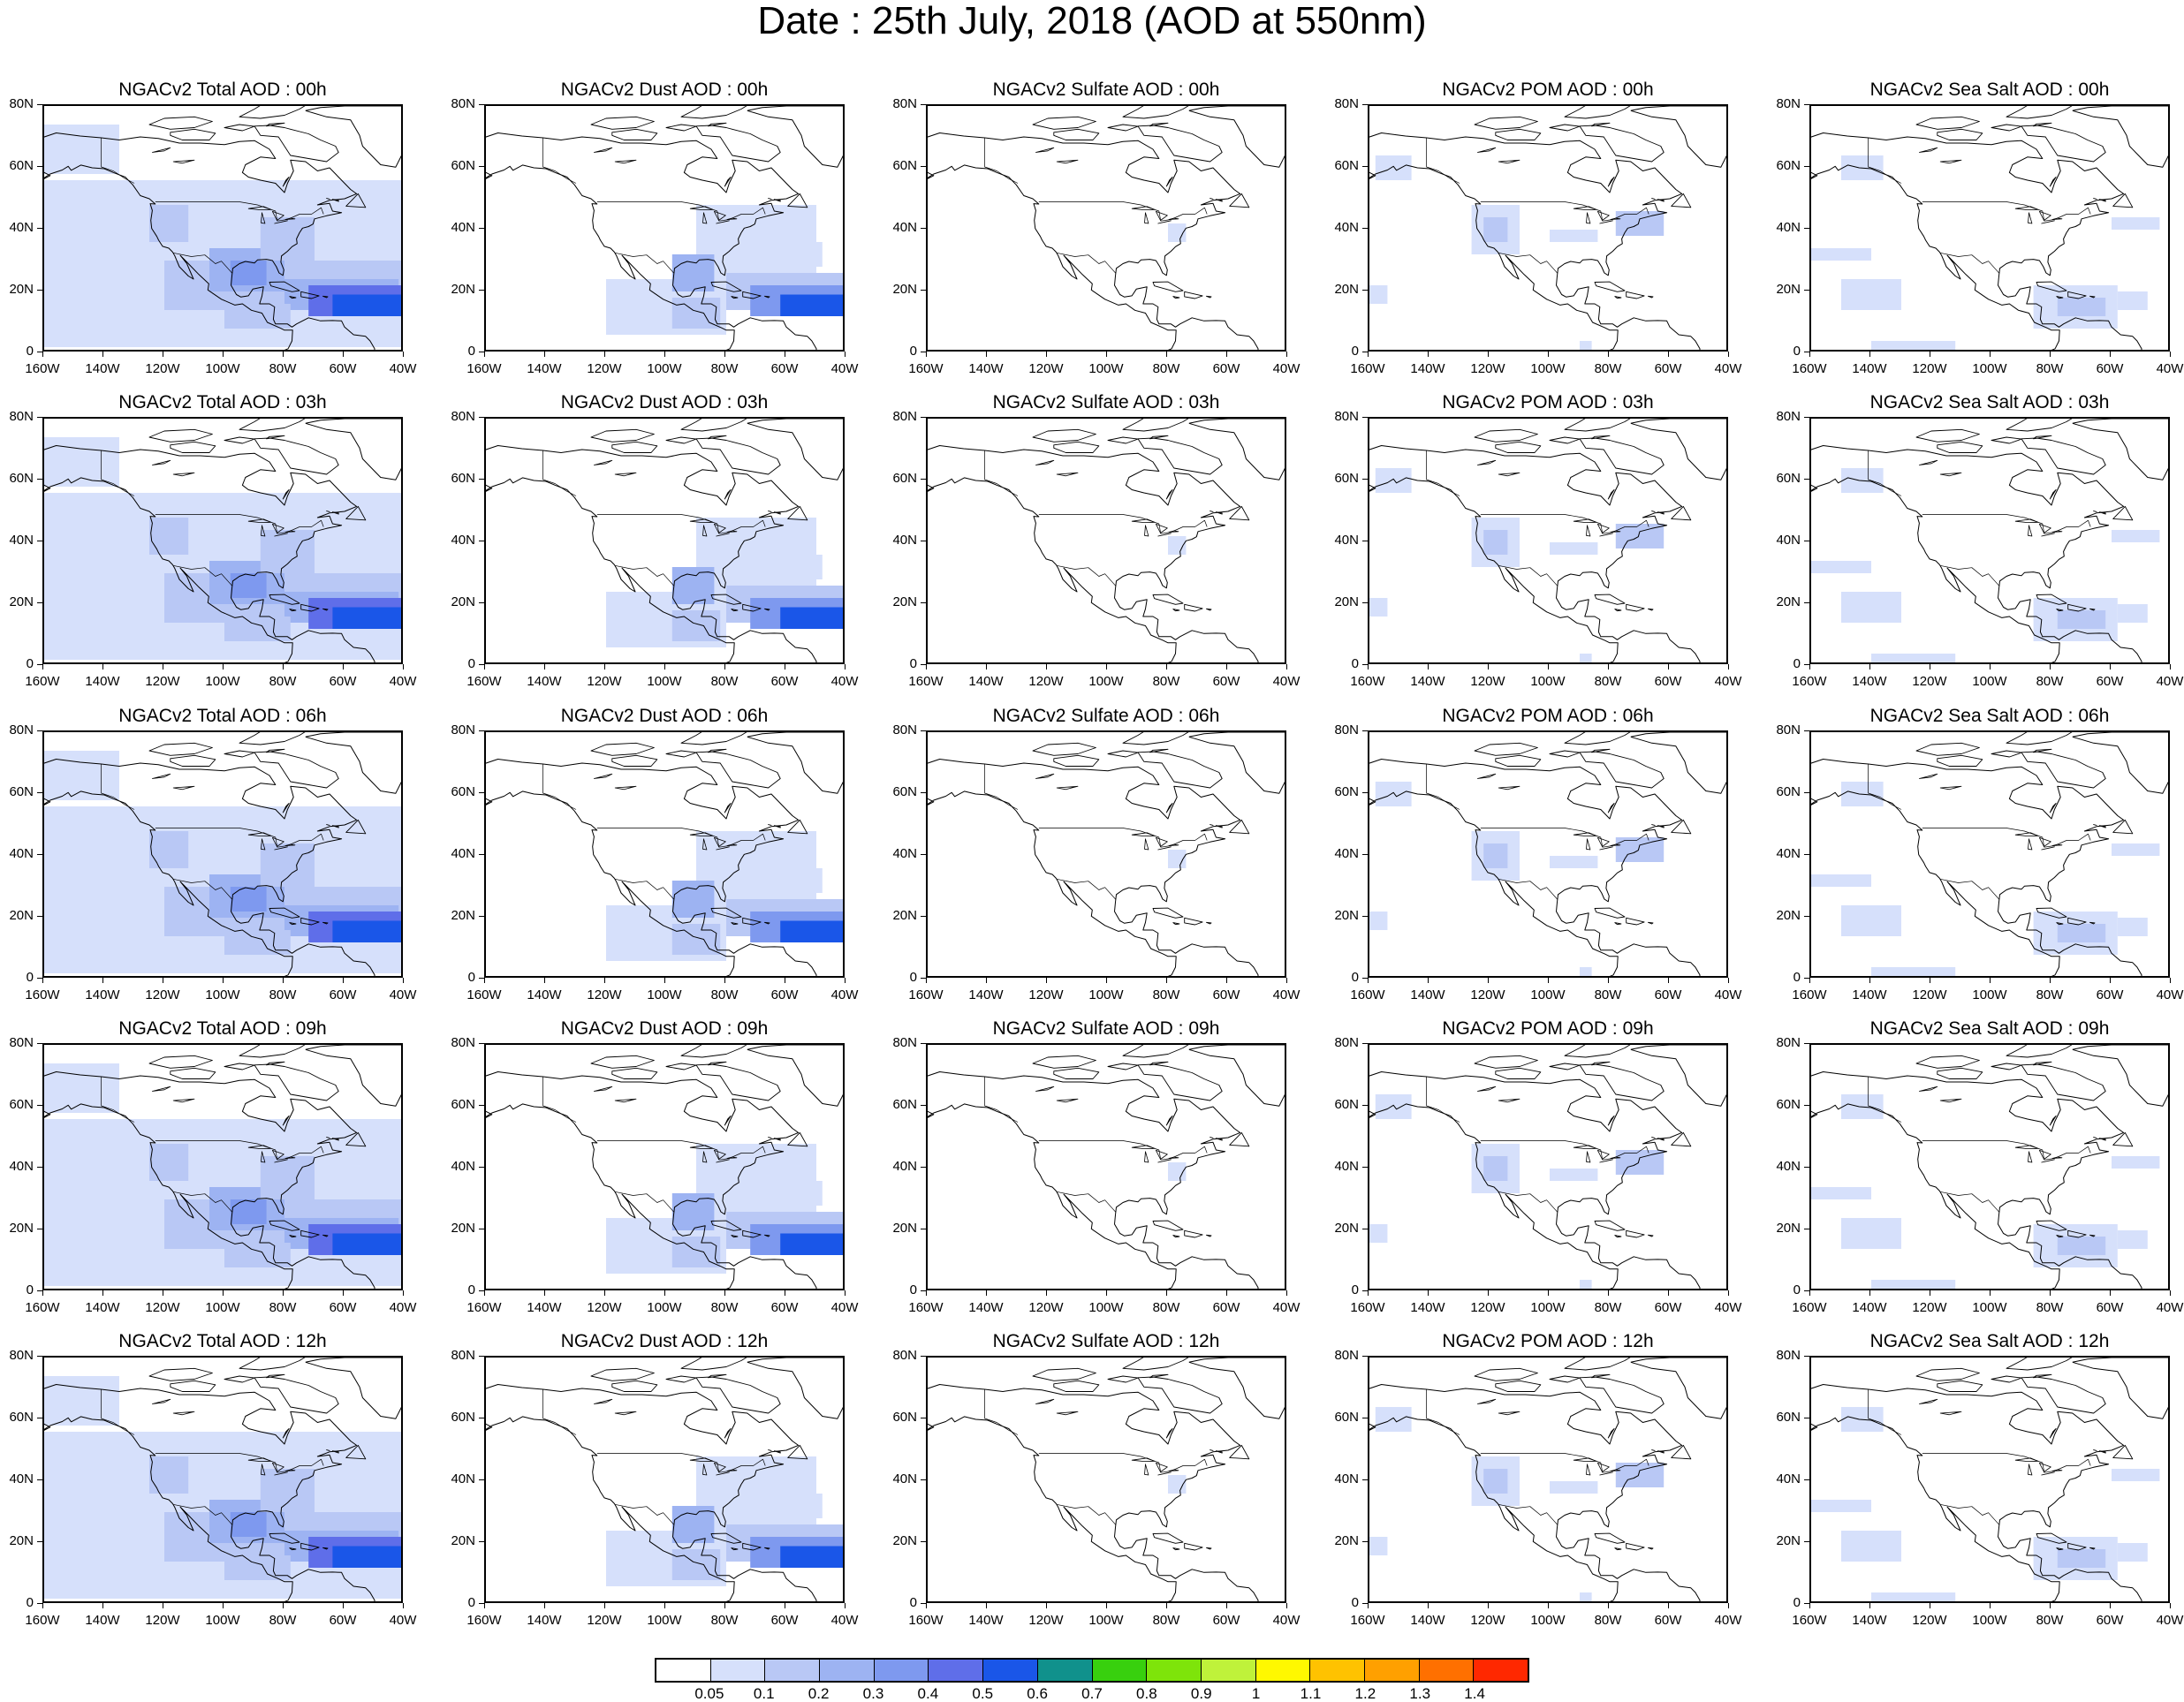  I want to click on colorbar-label: 1.1, so click(1311, 1693).